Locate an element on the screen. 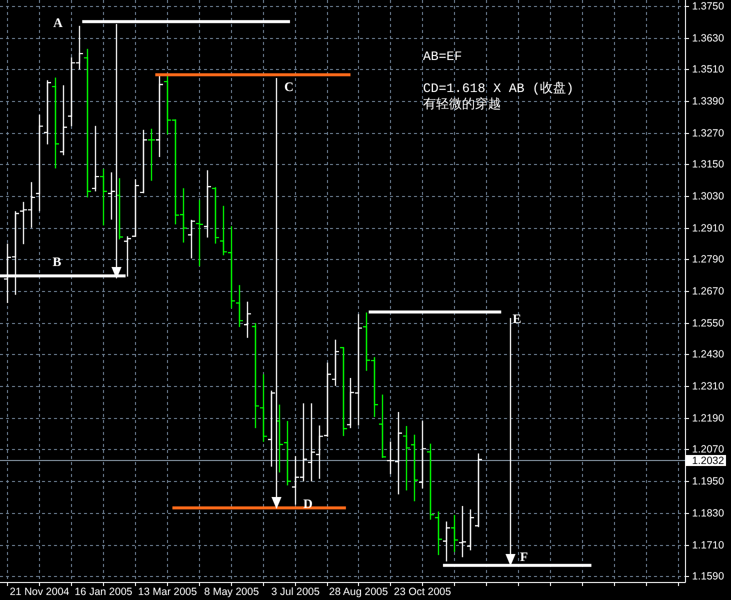  y-tick-label: 1.3150 is located at coordinates (708, 164).